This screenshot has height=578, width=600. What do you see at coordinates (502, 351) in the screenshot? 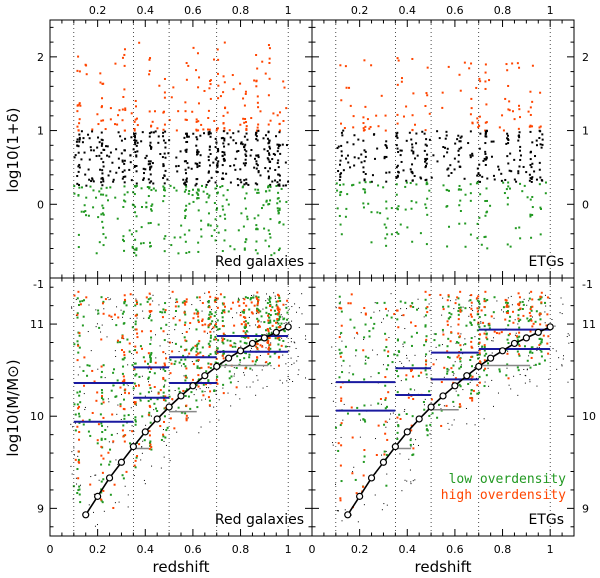
I see `mass-limit-marker` at bounding box center [502, 351].